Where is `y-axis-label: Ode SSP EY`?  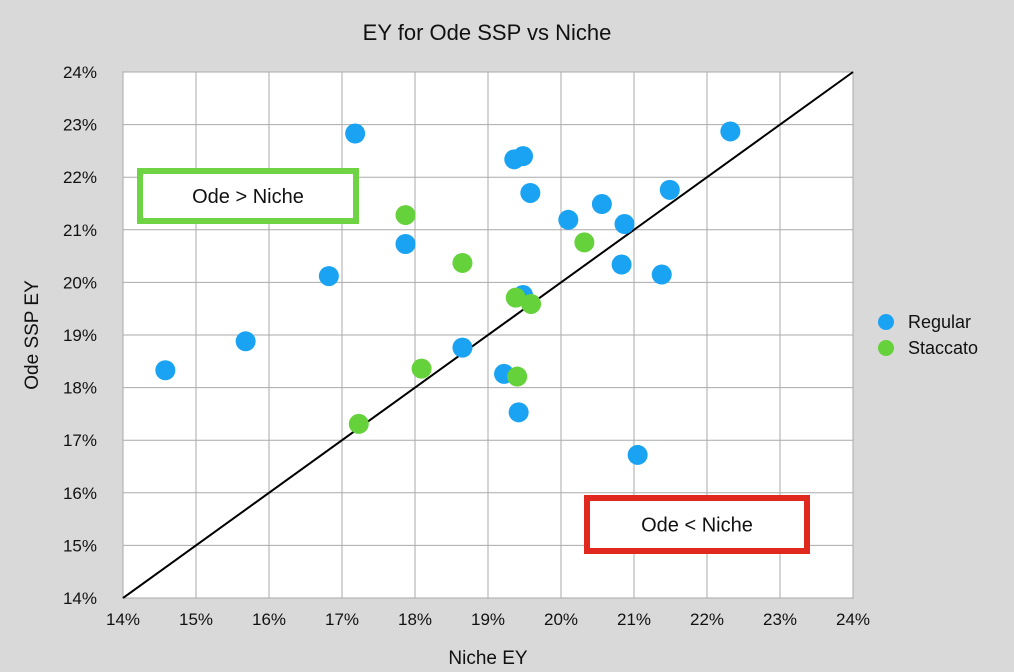 y-axis-label: Ode SSP EY is located at coordinates (32, 335).